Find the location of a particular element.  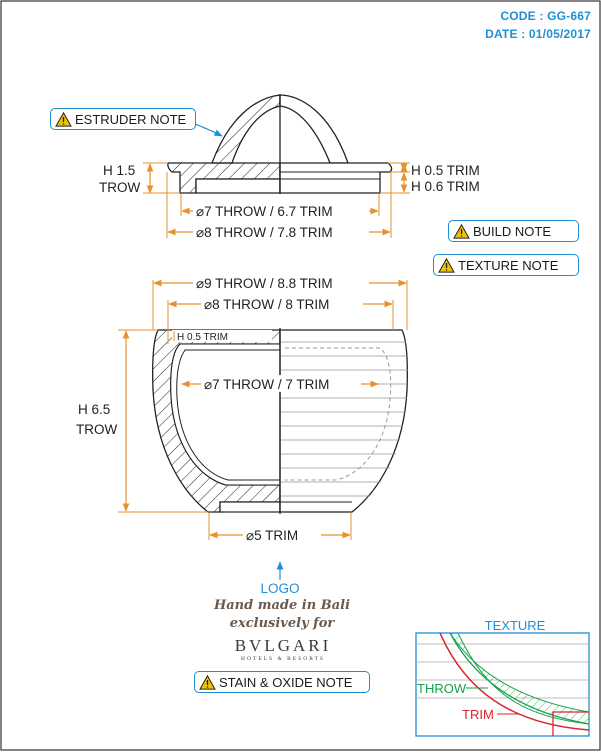

lid-trim-bottom: H 0.6 TRIM is located at coordinates (445, 186).